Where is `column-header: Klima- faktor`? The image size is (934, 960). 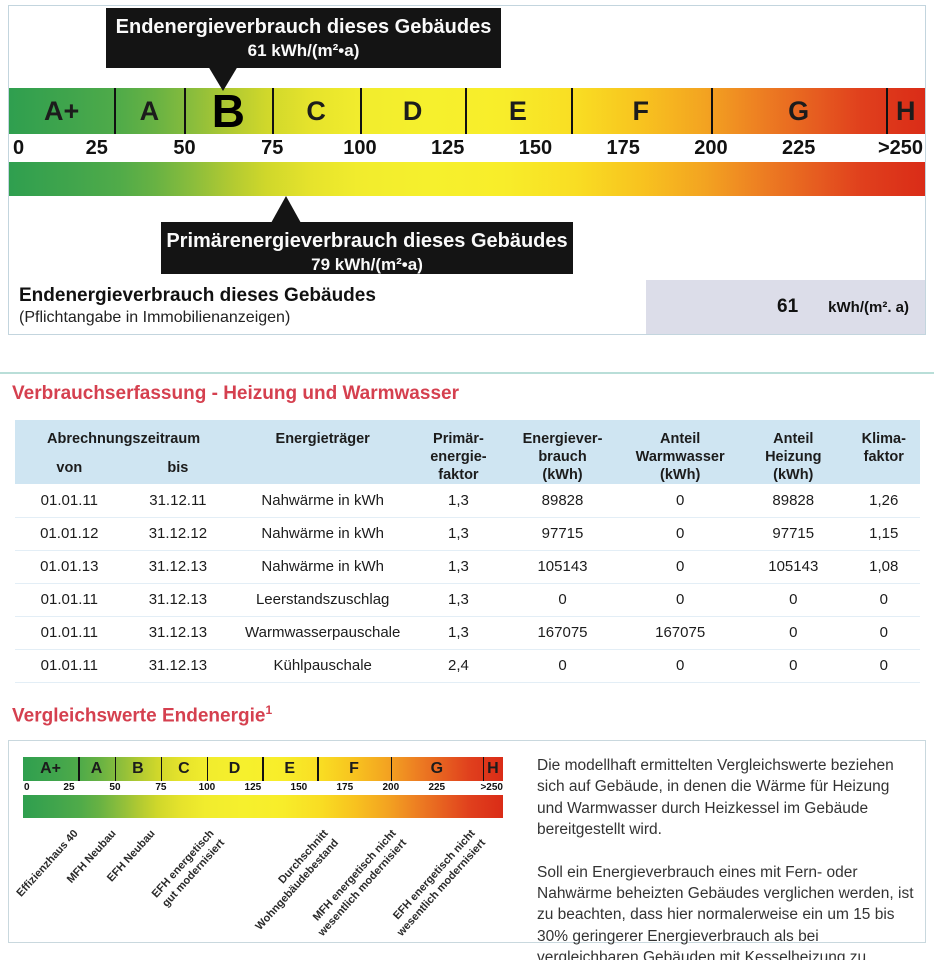
column-header: Klima- faktor is located at coordinates (883, 452).